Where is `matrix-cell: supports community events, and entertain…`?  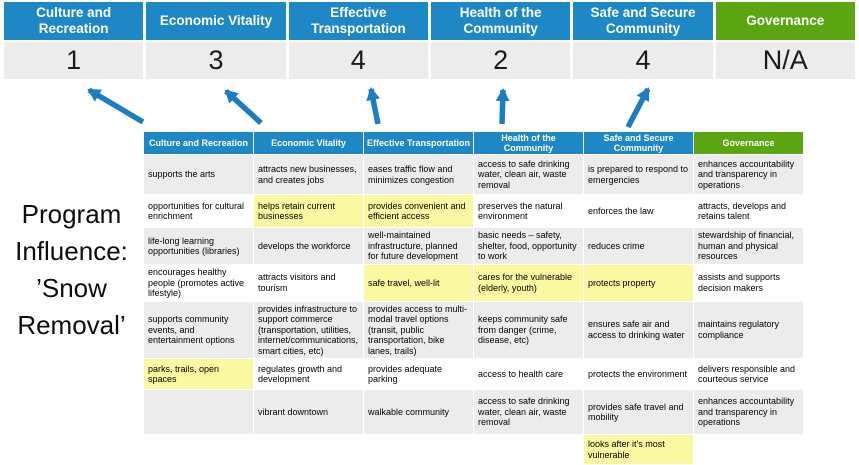
matrix-cell: supports community events, and entertain… is located at coordinates (198, 329).